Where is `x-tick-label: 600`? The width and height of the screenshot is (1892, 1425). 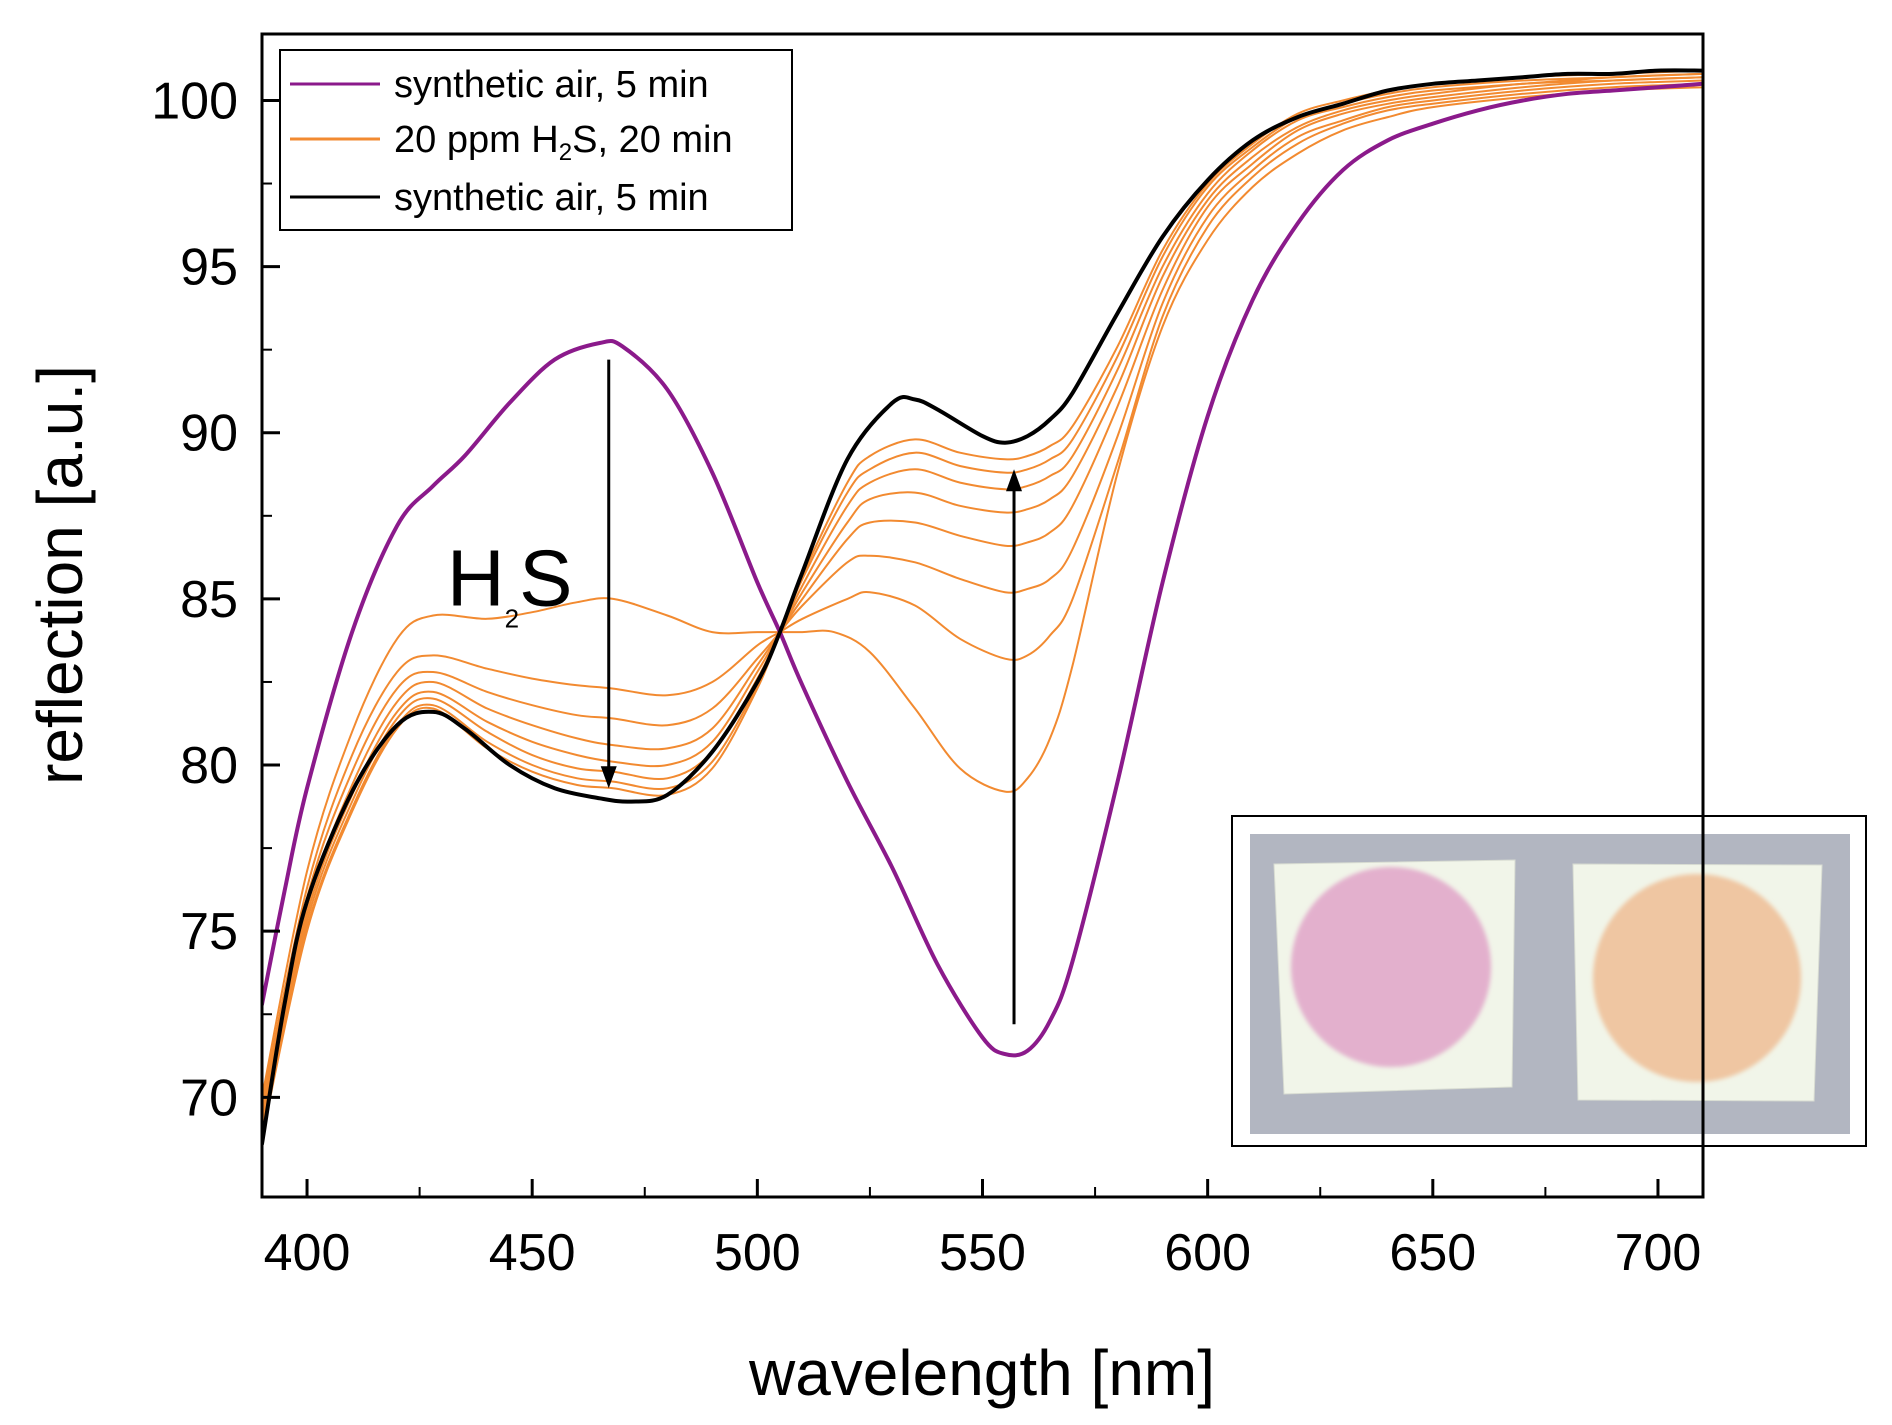 x-tick-label: 600 is located at coordinates (1207, 1253).